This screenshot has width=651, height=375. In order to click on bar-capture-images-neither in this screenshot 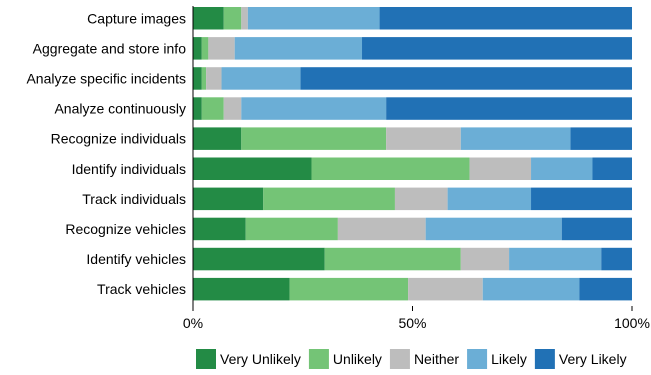, I will do `click(244, 18)`.